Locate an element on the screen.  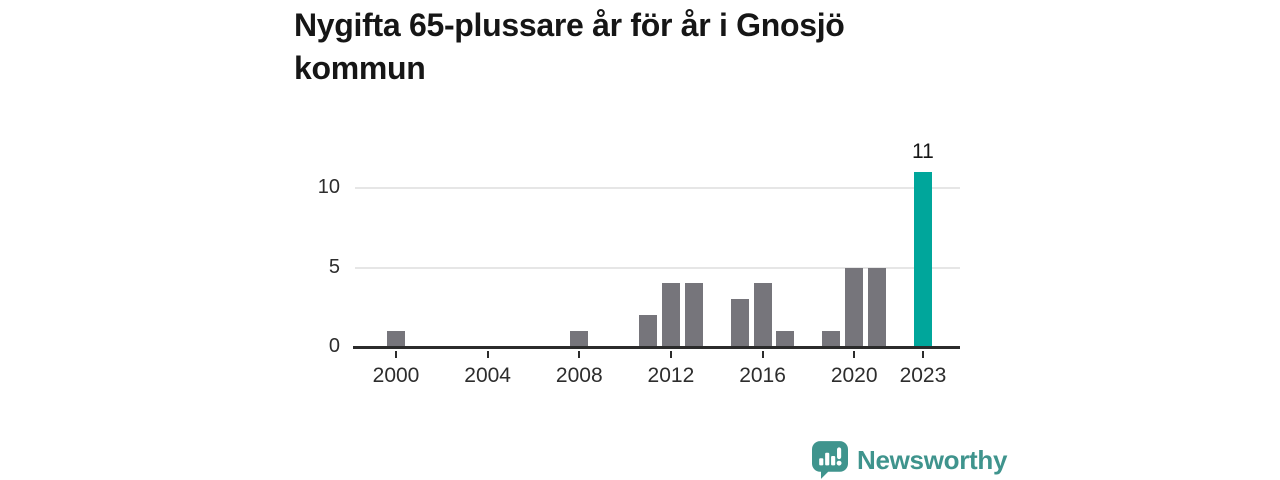
y-tick-label-5: 5 is located at coordinates (334, 266).